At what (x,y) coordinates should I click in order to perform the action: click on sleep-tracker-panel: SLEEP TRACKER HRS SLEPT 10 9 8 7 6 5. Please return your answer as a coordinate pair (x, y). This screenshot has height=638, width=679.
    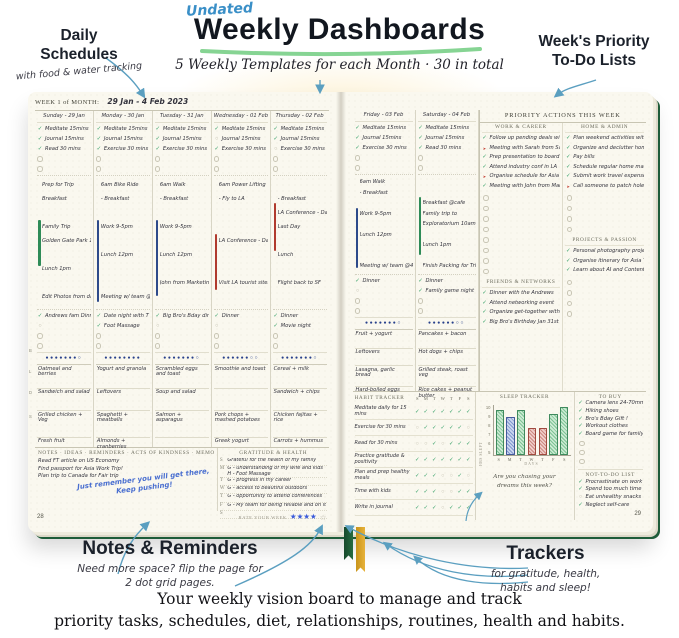
    Looking at the image, I should click on (525, 456).